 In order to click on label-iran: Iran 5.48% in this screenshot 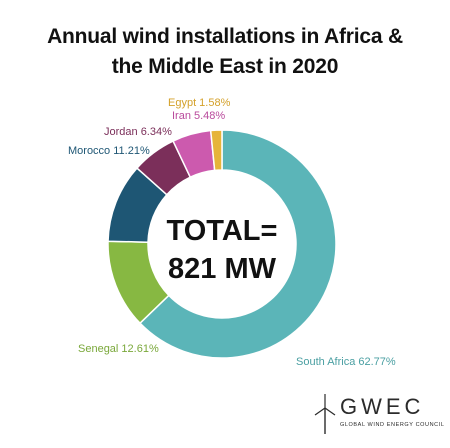, I will do `click(198, 116)`.